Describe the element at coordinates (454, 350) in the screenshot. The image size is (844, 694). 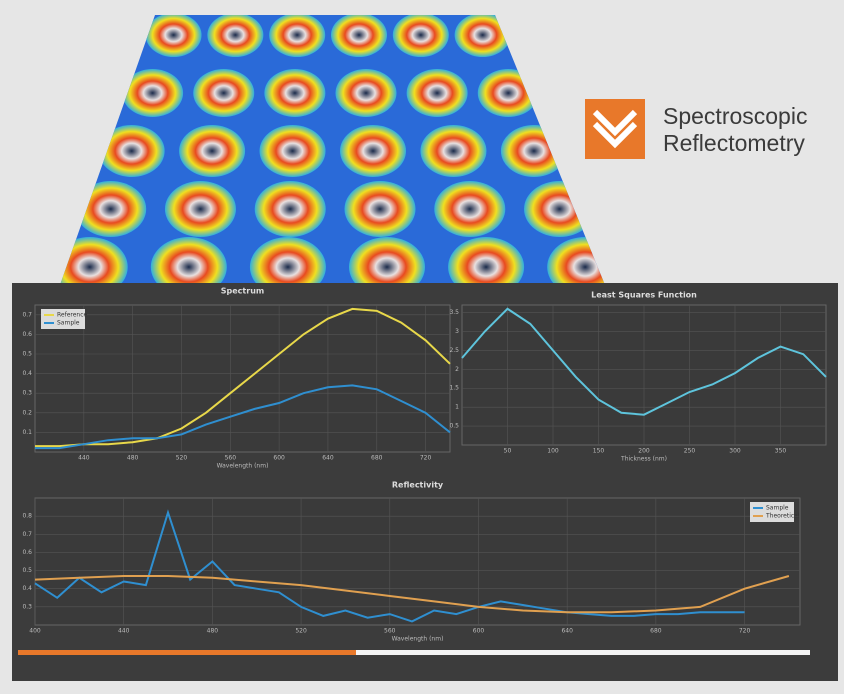
I see `y-tick-label: 2.5` at that location.